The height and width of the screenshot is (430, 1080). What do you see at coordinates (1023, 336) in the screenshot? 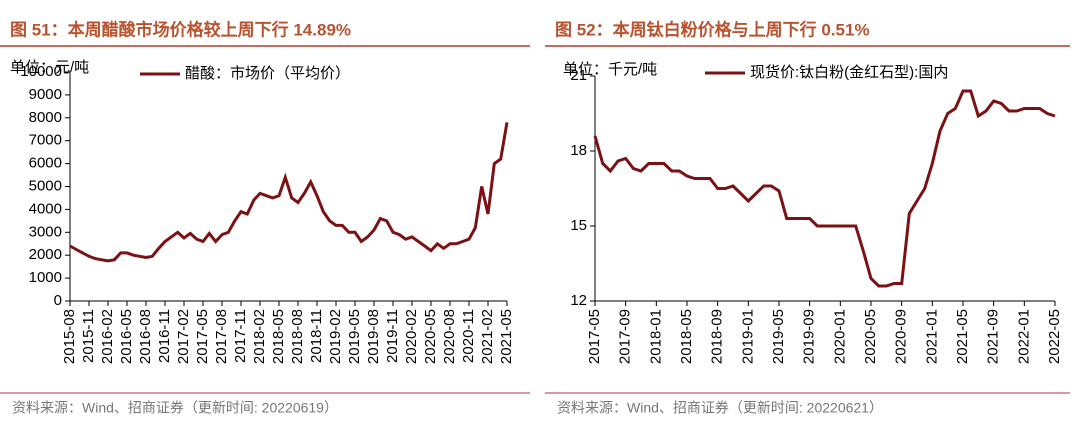
I see `x-tick-label: 2022-01` at bounding box center [1023, 336].